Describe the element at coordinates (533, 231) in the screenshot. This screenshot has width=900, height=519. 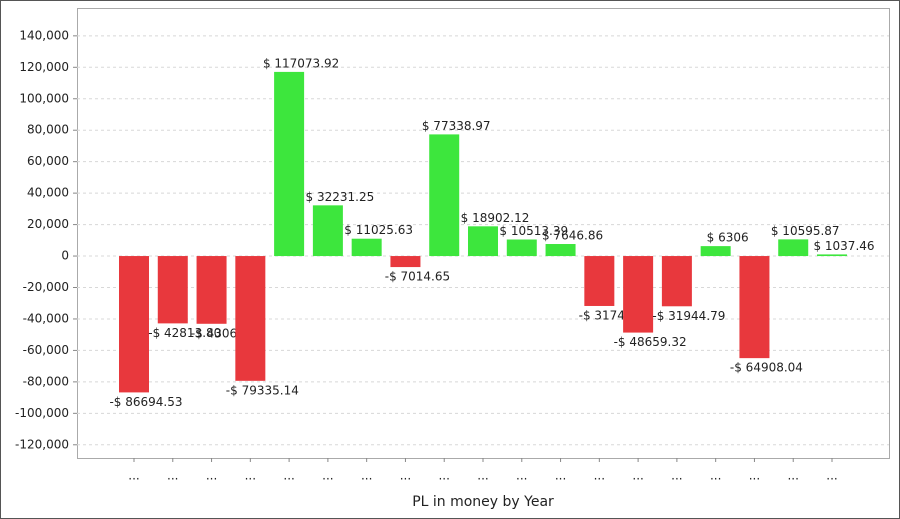
I see `value-label: $ 10513.39` at that location.